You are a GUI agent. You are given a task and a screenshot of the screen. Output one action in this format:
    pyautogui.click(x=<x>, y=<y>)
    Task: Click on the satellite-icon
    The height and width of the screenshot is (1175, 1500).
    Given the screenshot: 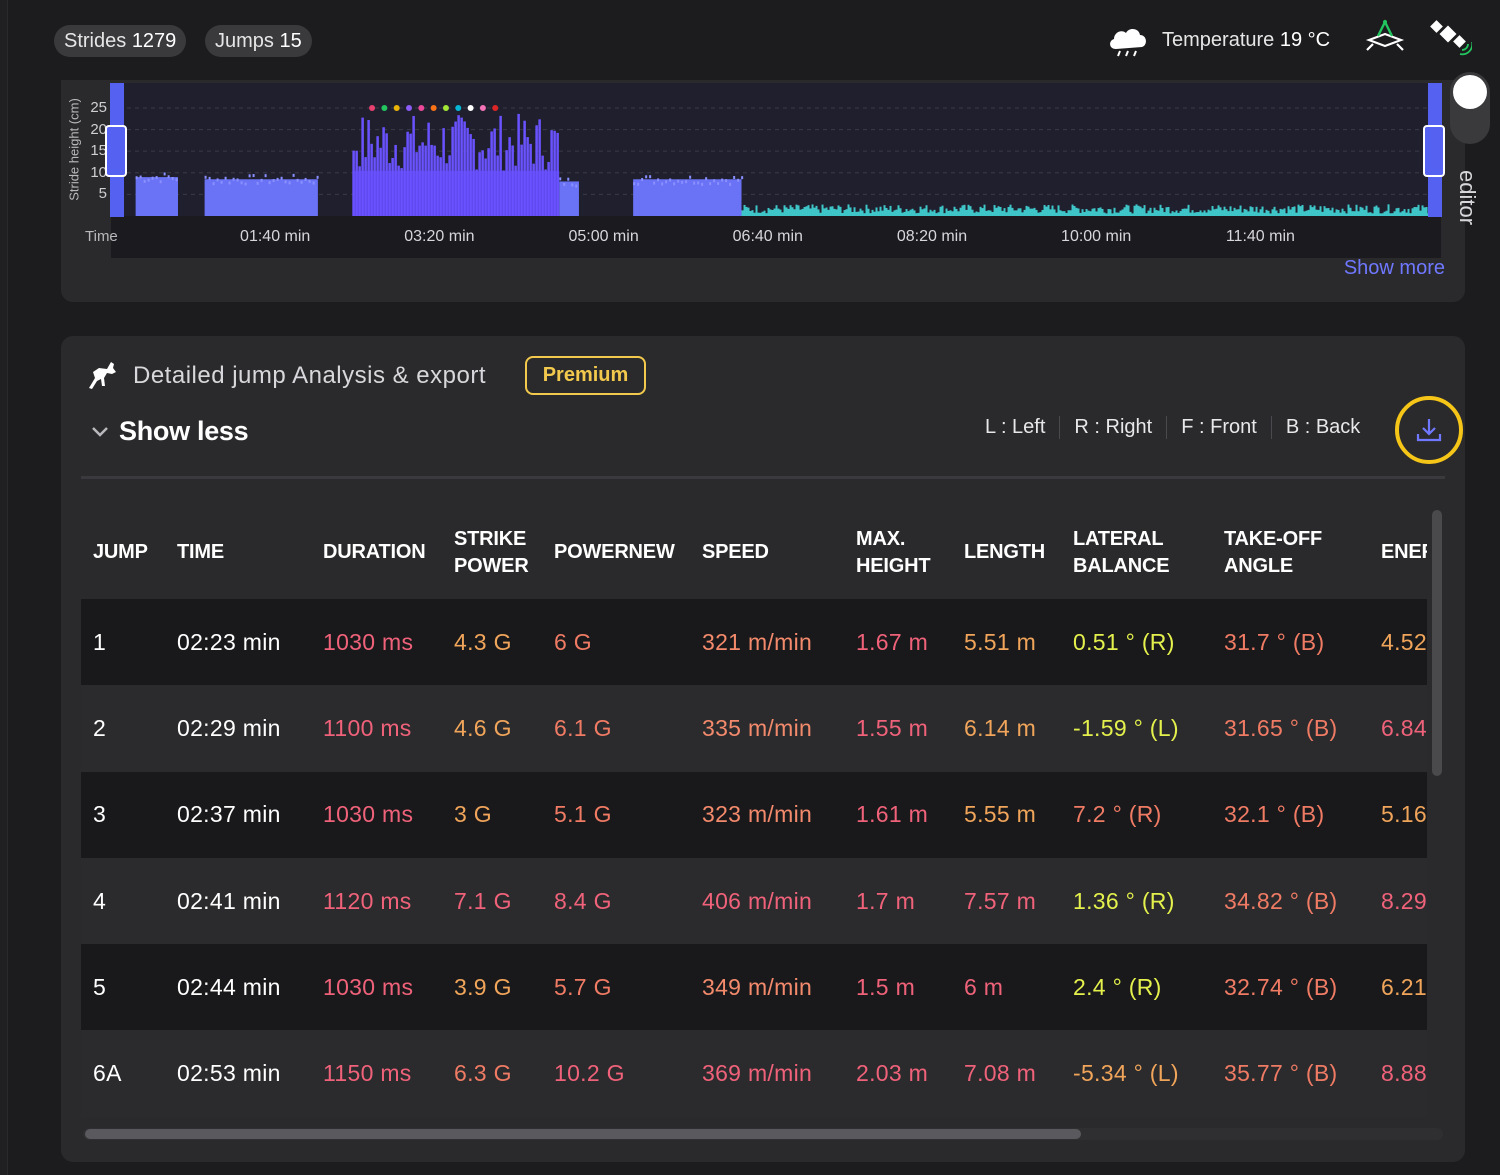 What is the action you would take?
    pyautogui.click(x=1450, y=36)
    